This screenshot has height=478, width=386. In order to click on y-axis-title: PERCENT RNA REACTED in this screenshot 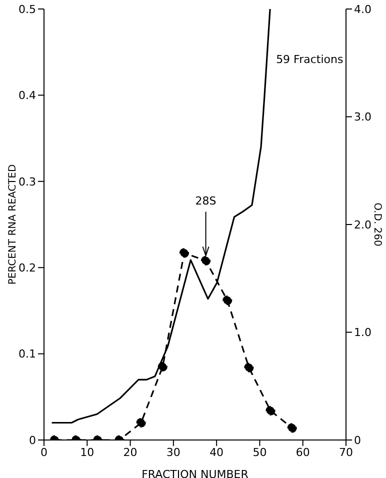, I will do `click(13, 224)`.